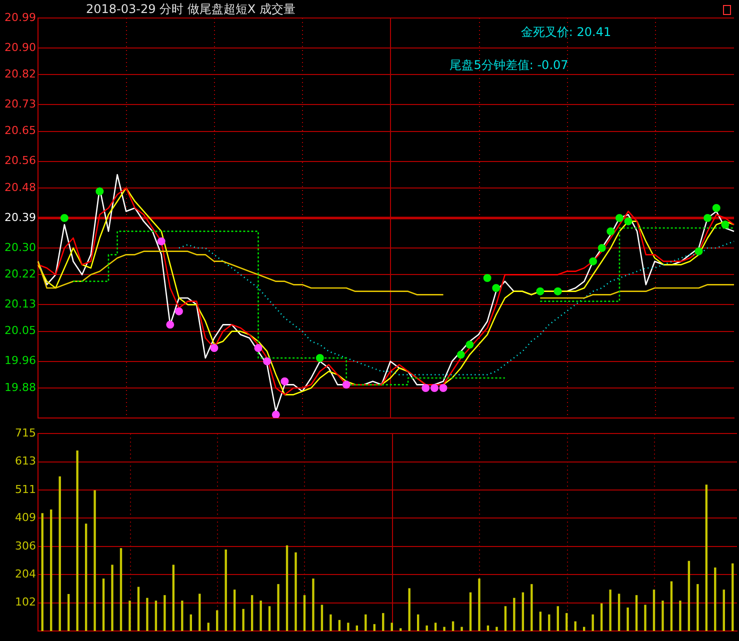 The height and width of the screenshot is (641, 739). Describe the element at coordinates (20, 217) in the screenshot. I see `y-tick-label: 20.39` at that location.